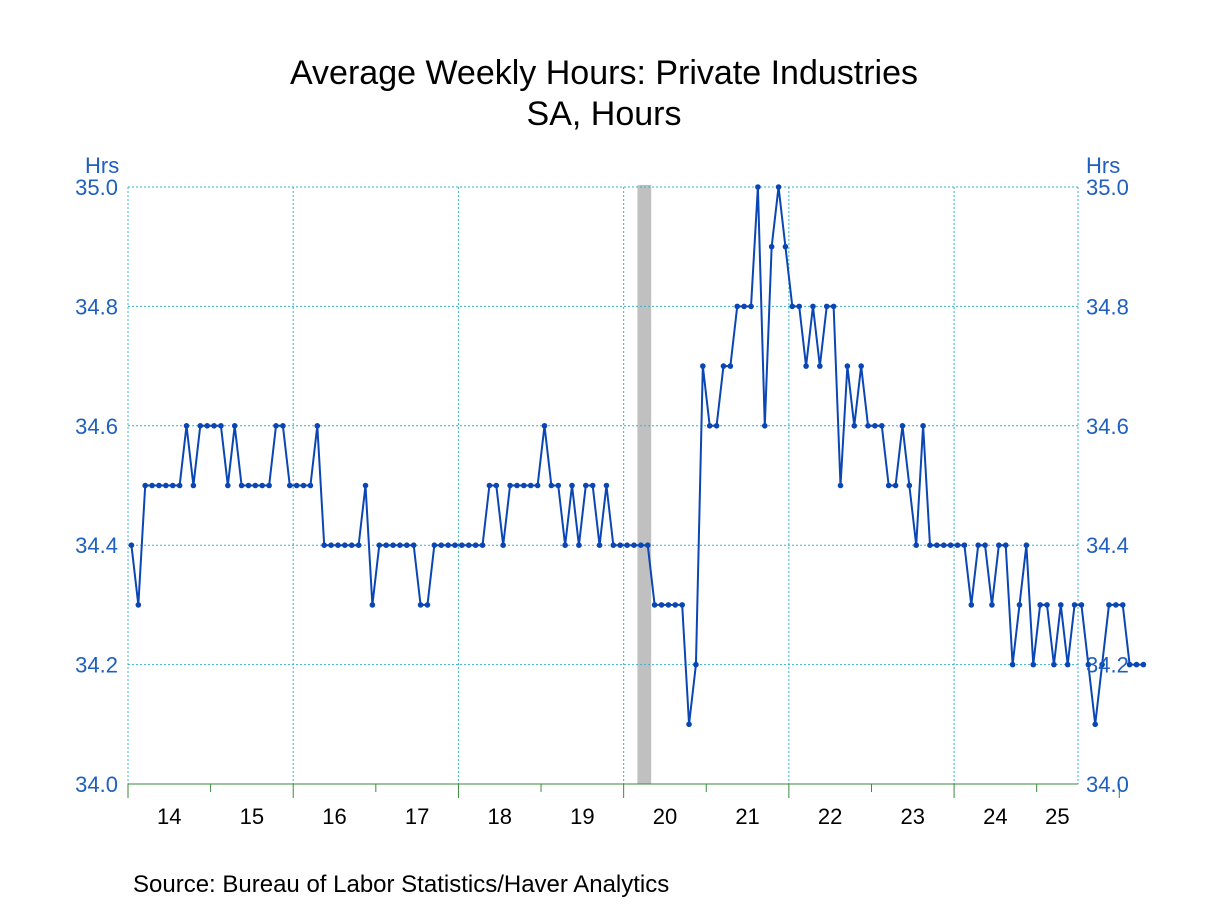 This screenshot has height=906, width=1208. Describe the element at coordinates (96, 784) in the screenshot. I see `y-tick-label-left: 34.0` at that location.